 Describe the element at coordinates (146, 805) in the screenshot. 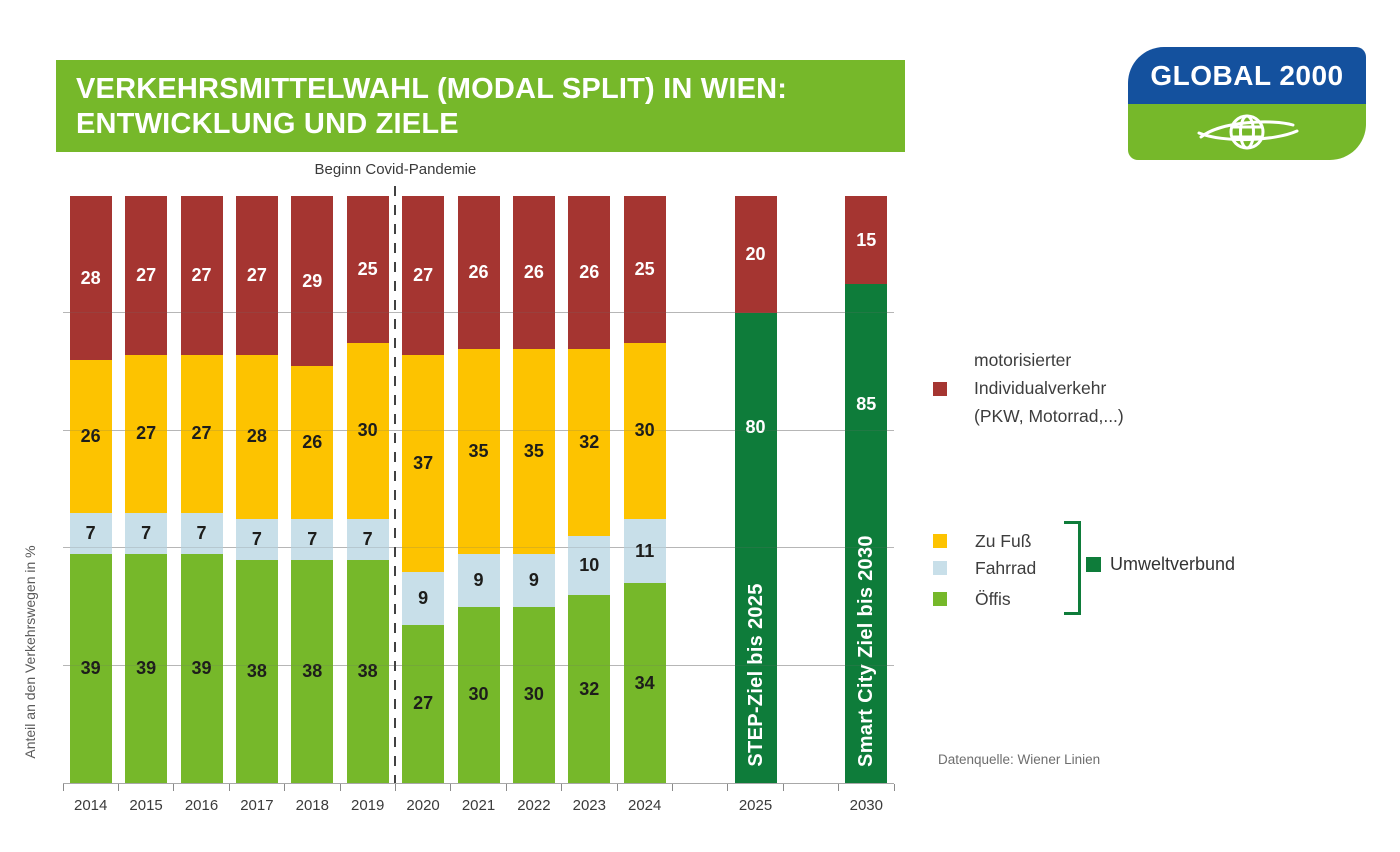

I see `x-axis-label-2015: 2015` at that location.